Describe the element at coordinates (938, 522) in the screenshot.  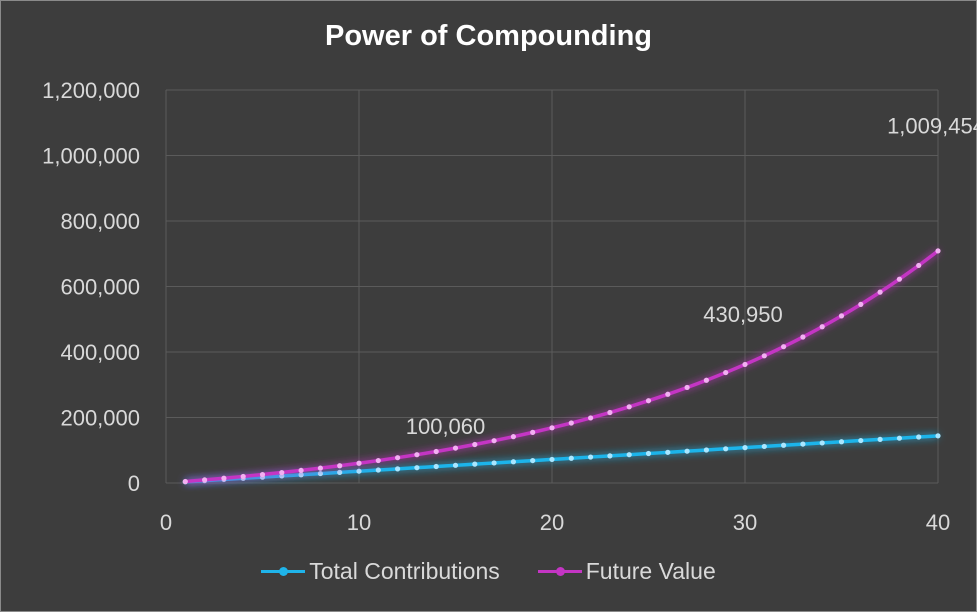
I see `x-tick-label: 40` at that location.